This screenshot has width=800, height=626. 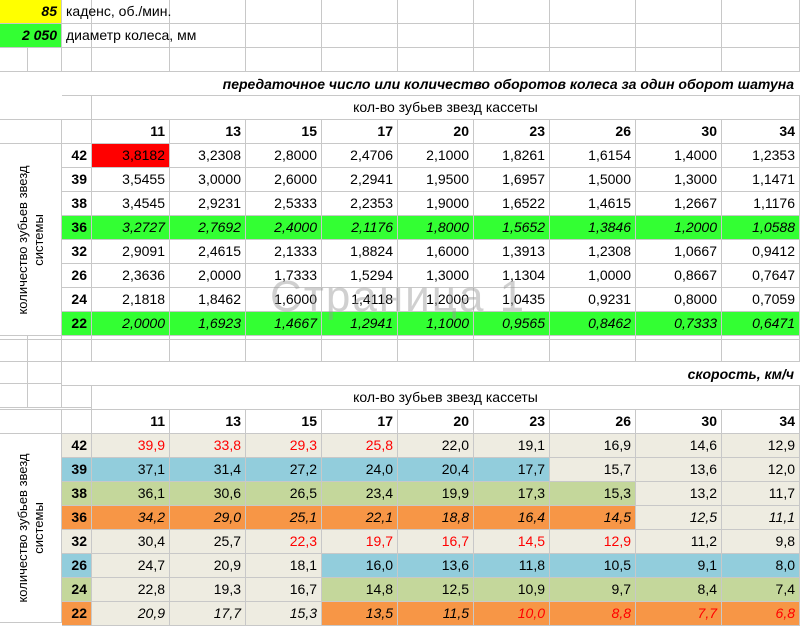 I want to click on table1-value-cell: 2,6000, so click(x=284, y=180).